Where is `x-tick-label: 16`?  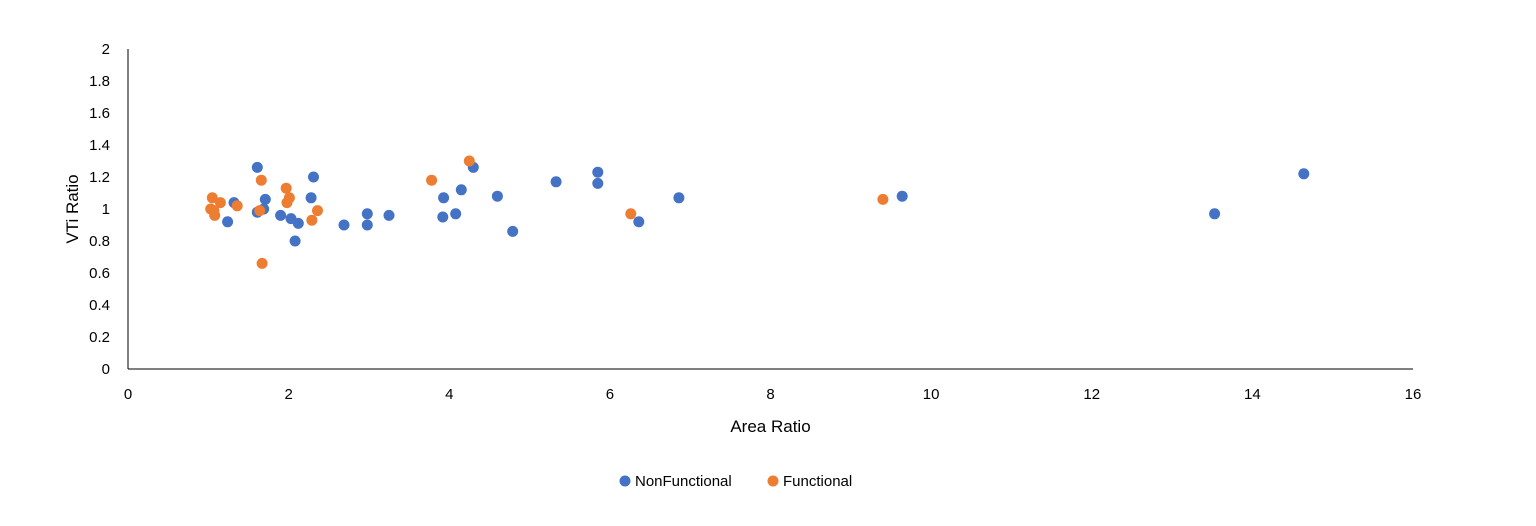 x-tick-label: 16 is located at coordinates (1413, 394).